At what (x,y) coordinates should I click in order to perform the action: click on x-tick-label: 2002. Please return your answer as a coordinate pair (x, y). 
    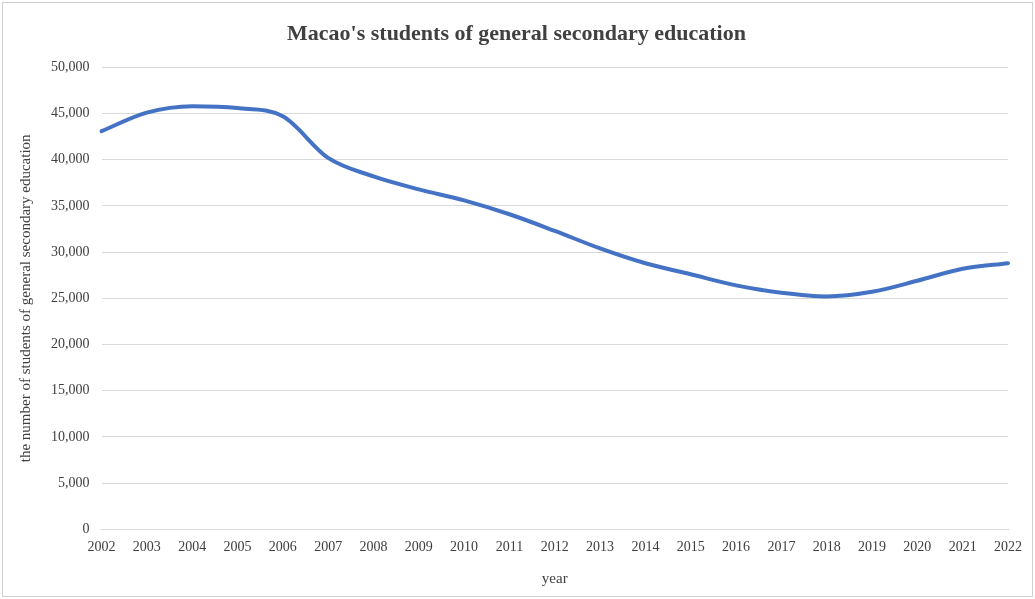
    Looking at the image, I should click on (101, 547).